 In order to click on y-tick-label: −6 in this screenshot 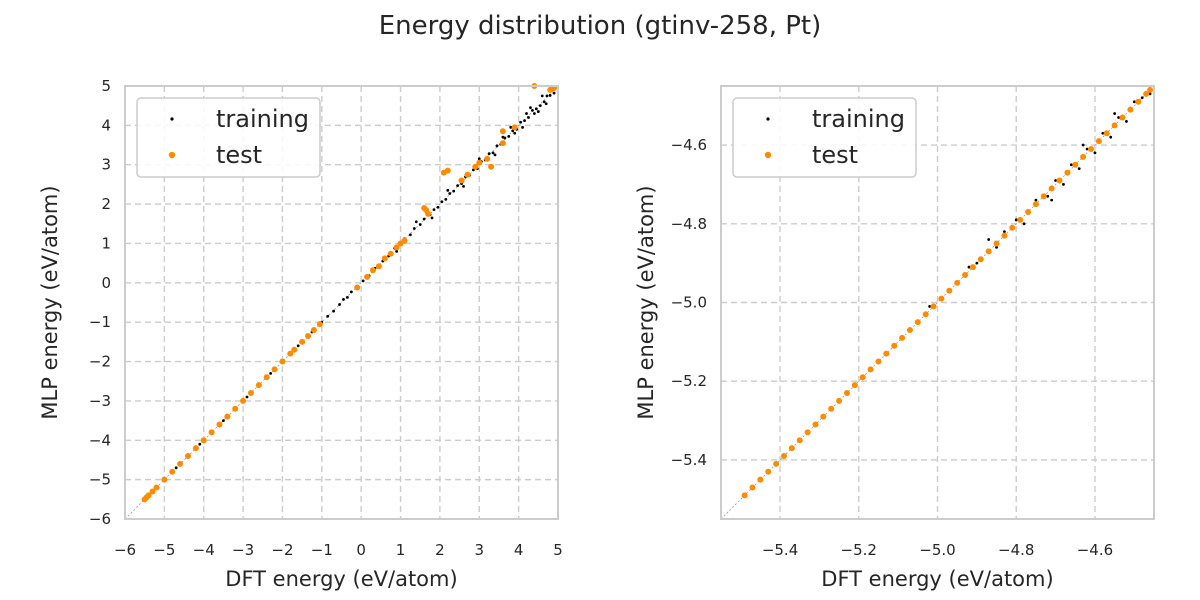, I will do `click(100, 519)`.